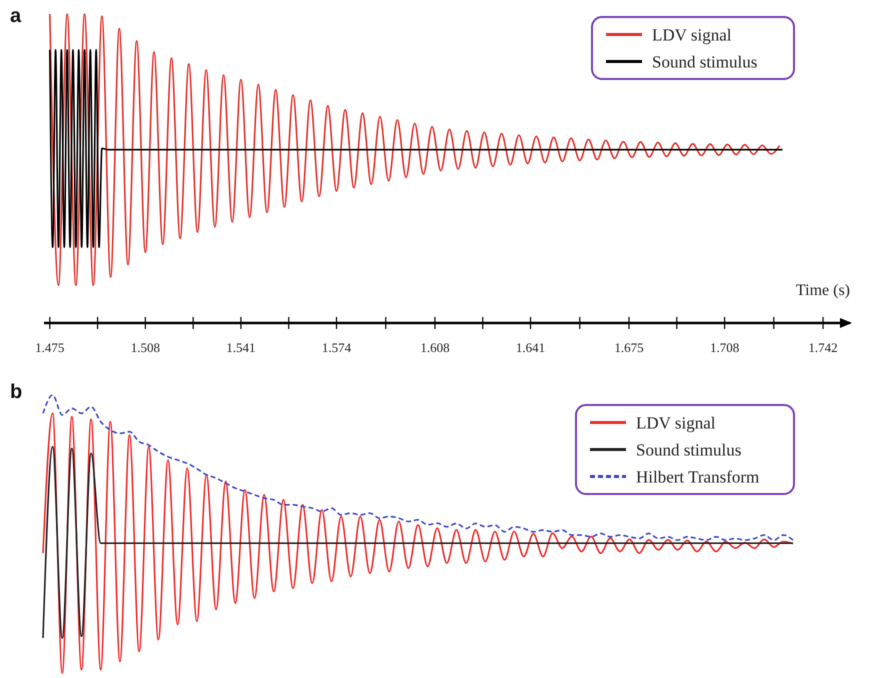 The image size is (876, 678). I want to click on x-tick-label: 1.541, so click(241, 347).